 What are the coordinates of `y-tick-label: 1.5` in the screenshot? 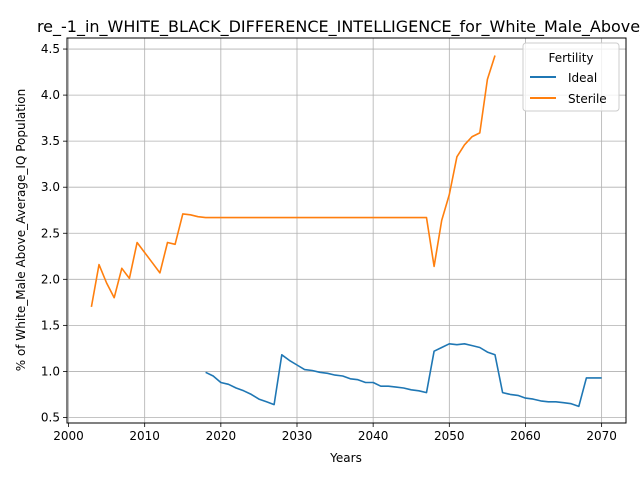 It's located at (50, 325).